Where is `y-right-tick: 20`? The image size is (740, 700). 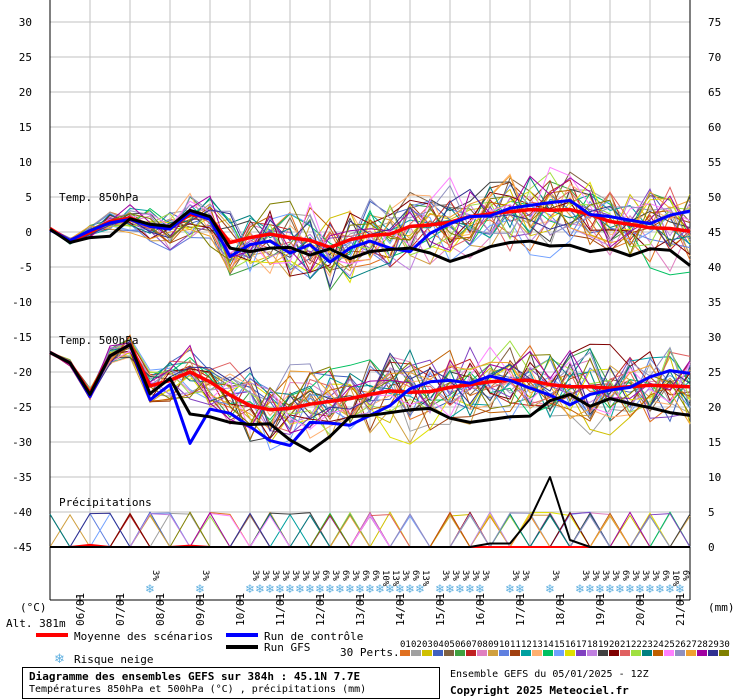
y-right-tick: 20 is located at coordinates (714, 407).